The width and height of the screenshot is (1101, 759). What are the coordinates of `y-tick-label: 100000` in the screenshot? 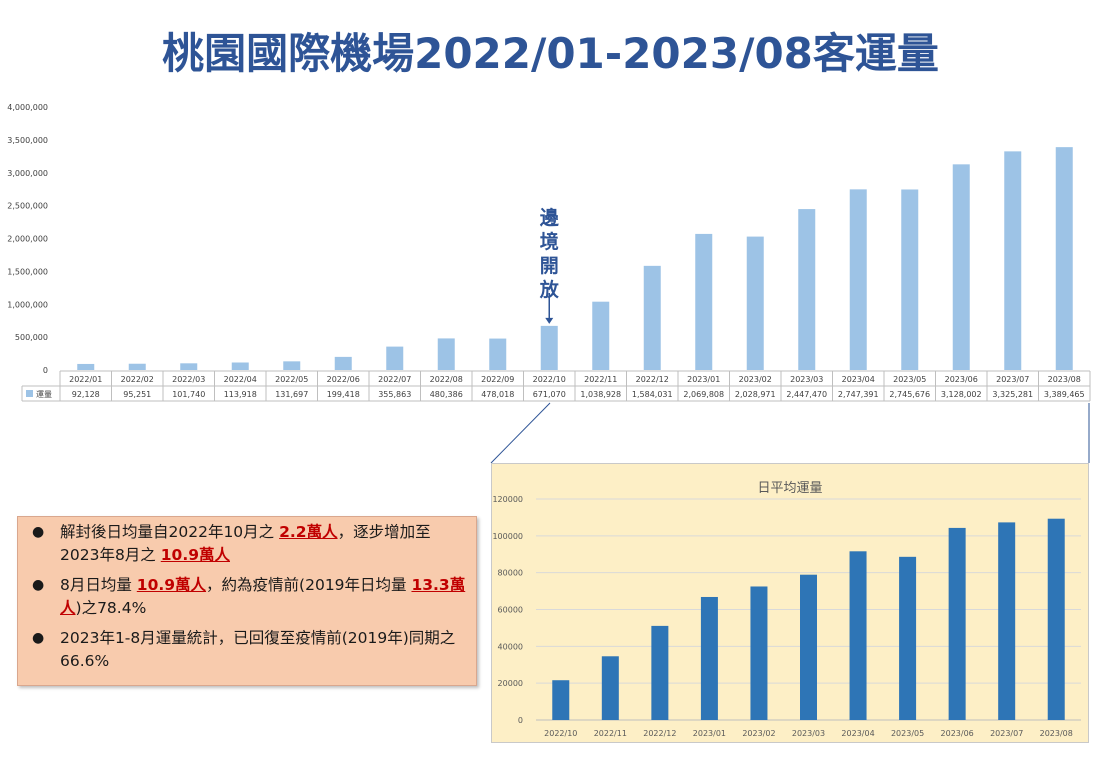 It's located at (507, 536).